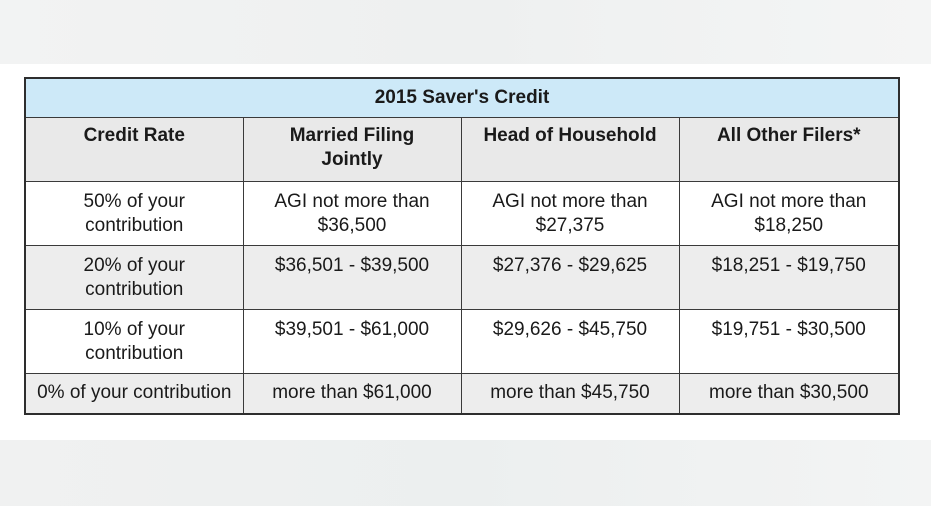  I want to click on table-title-row: 2015 Saver's Credit, so click(462, 97).